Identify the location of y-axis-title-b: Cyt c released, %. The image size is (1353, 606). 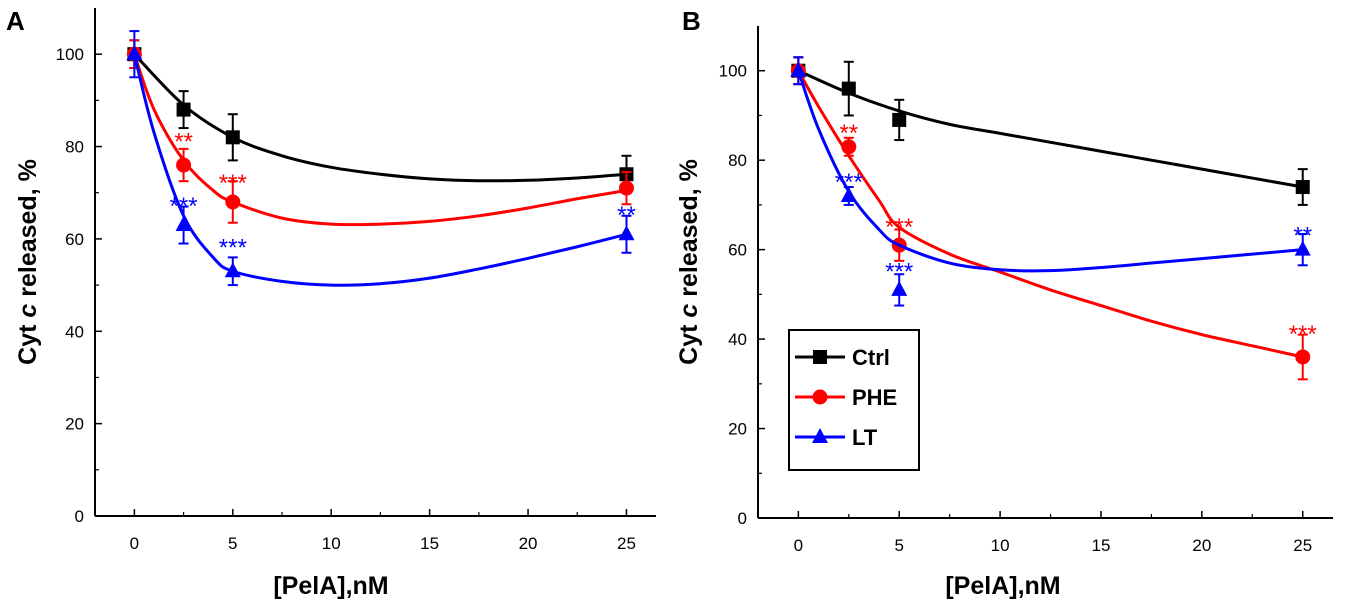
(689, 262).